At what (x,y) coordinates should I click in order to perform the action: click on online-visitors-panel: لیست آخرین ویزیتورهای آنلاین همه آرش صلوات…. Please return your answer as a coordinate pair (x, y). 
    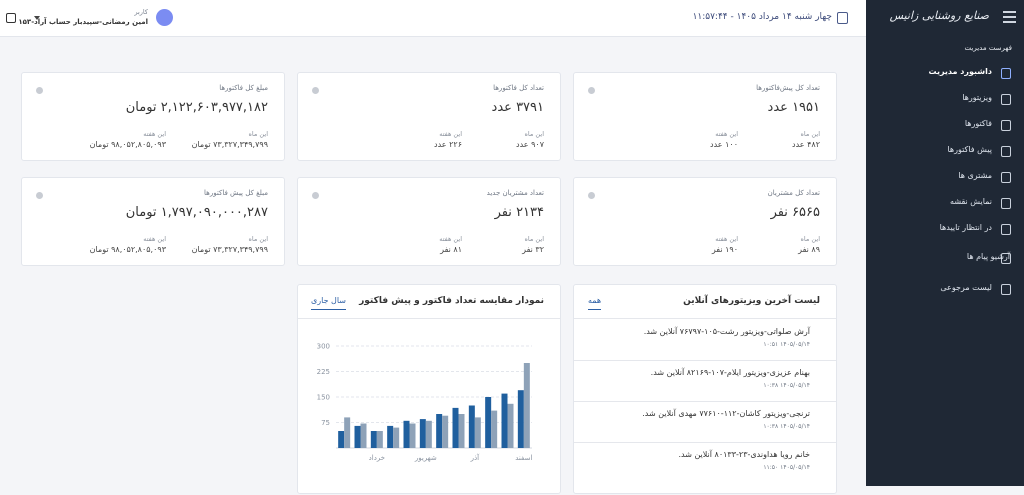
    Looking at the image, I should click on (705, 389).